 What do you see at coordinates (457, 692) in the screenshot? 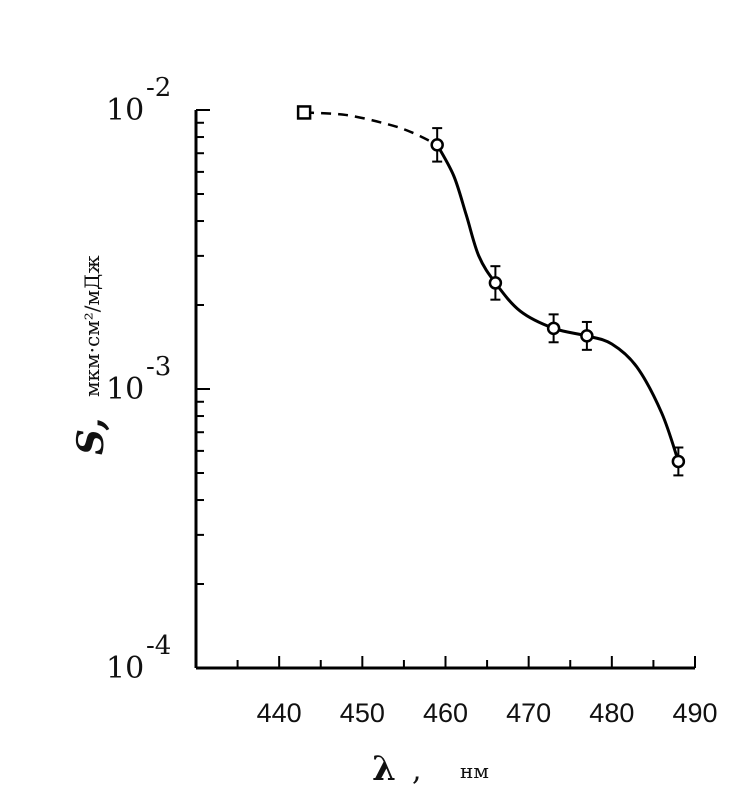
I see `x-axis: 440 450 460 470 480 490` at bounding box center [457, 692].